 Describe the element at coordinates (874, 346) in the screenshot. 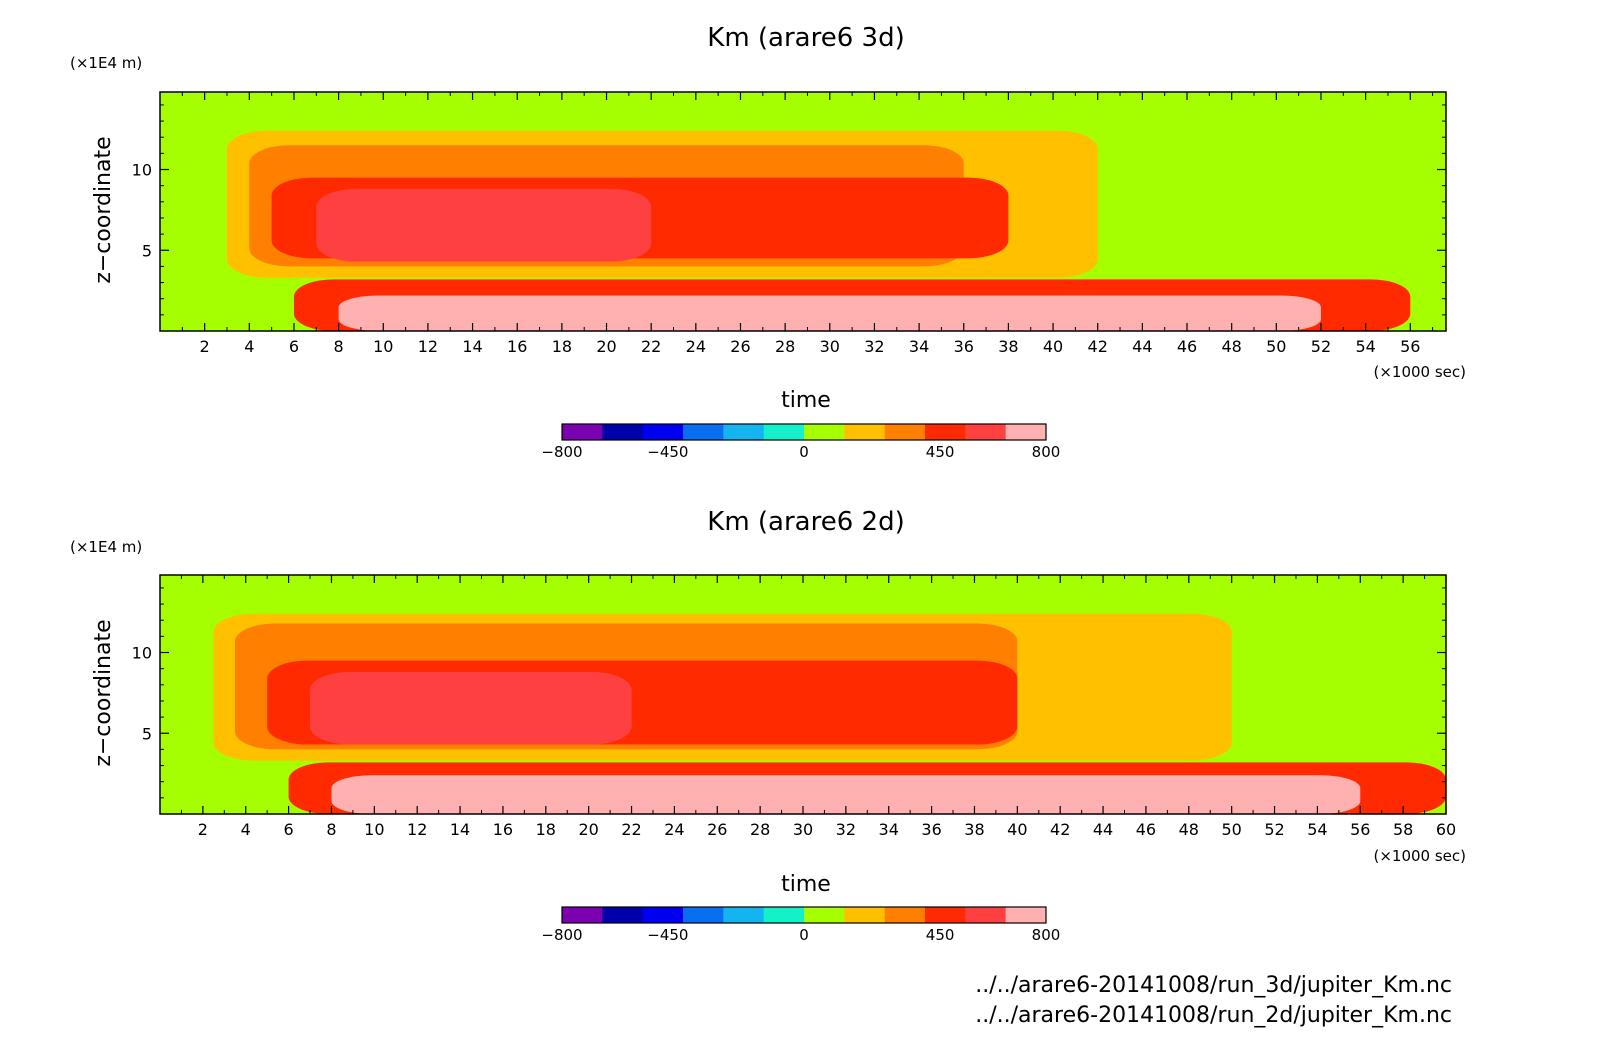

I see `x-tick-label: 32` at that location.